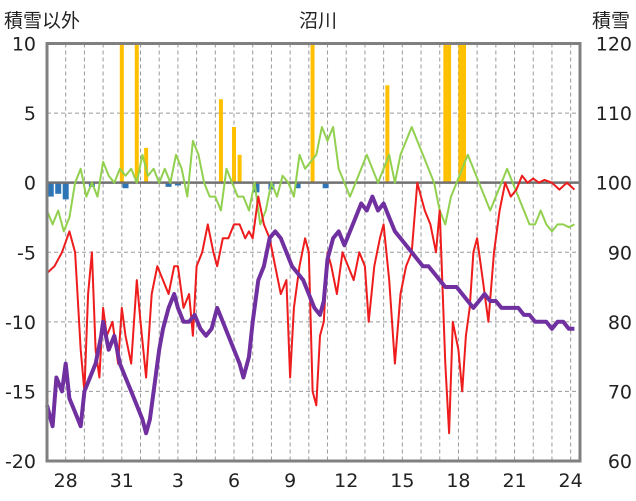 This screenshot has height=501, width=636. Describe the element at coordinates (614, 114) in the screenshot. I see `y-tick-right: 110` at that location.